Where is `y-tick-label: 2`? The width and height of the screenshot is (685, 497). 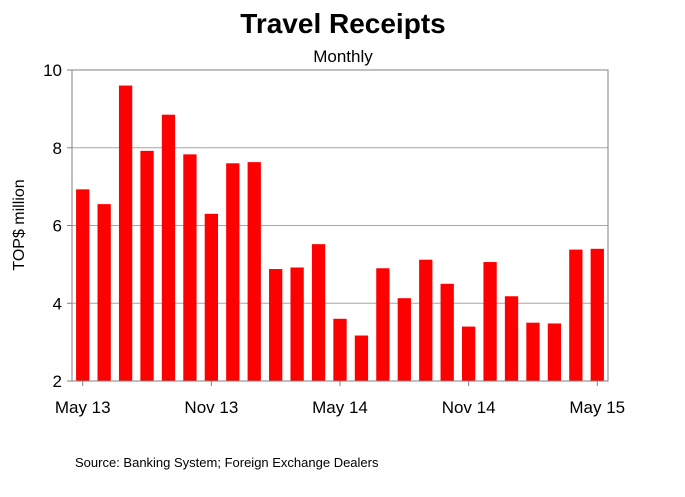
y-tick-label: 2 is located at coordinates (57, 381).